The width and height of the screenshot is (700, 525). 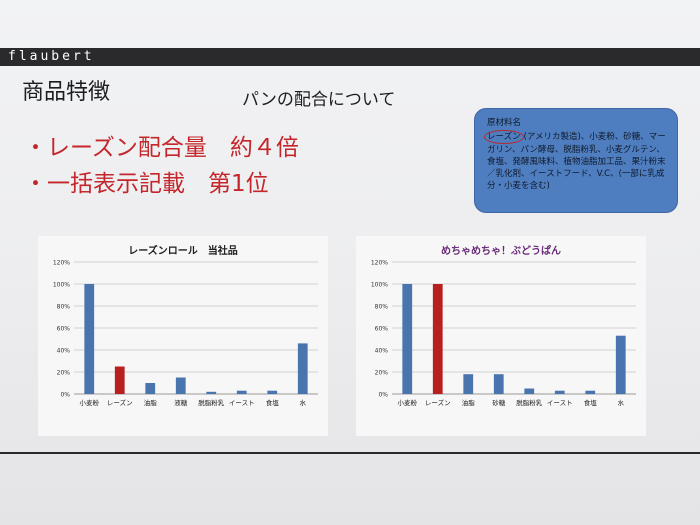 I want to click on ingredient-highlight: レーズン, so click(x=504, y=137).